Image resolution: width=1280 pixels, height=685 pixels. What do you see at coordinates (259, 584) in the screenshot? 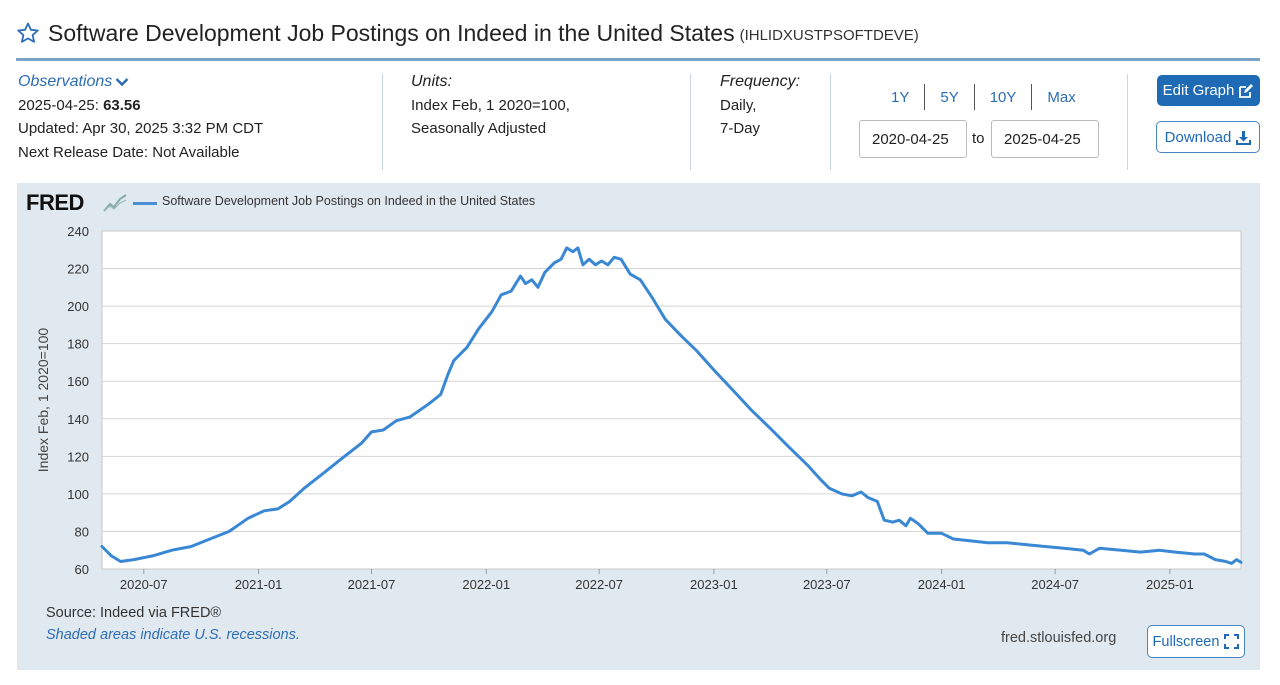
I see `x-tick-label: 2021-01` at bounding box center [259, 584].